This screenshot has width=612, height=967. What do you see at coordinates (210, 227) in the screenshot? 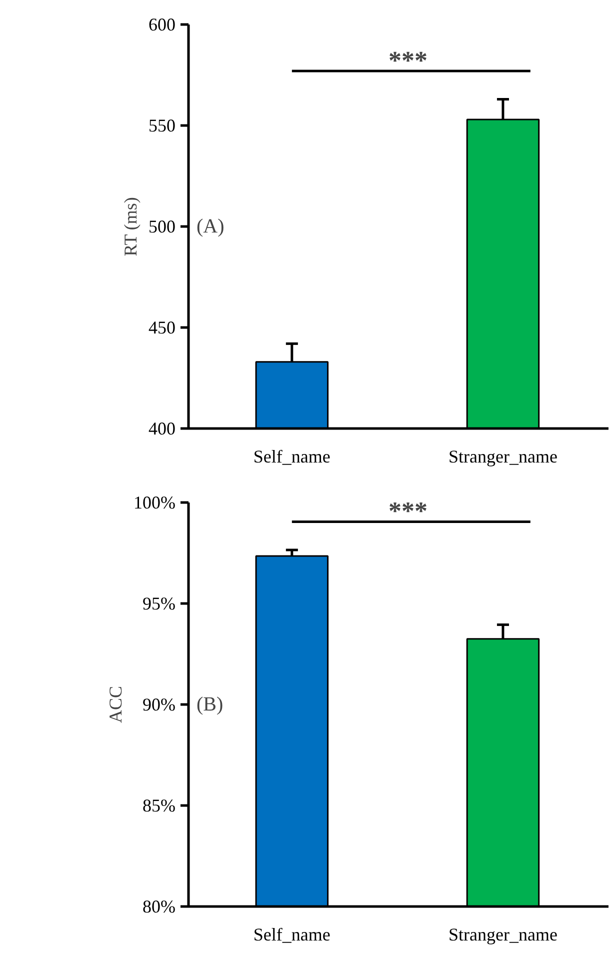
I see `annotation: (A)` at bounding box center [210, 227].